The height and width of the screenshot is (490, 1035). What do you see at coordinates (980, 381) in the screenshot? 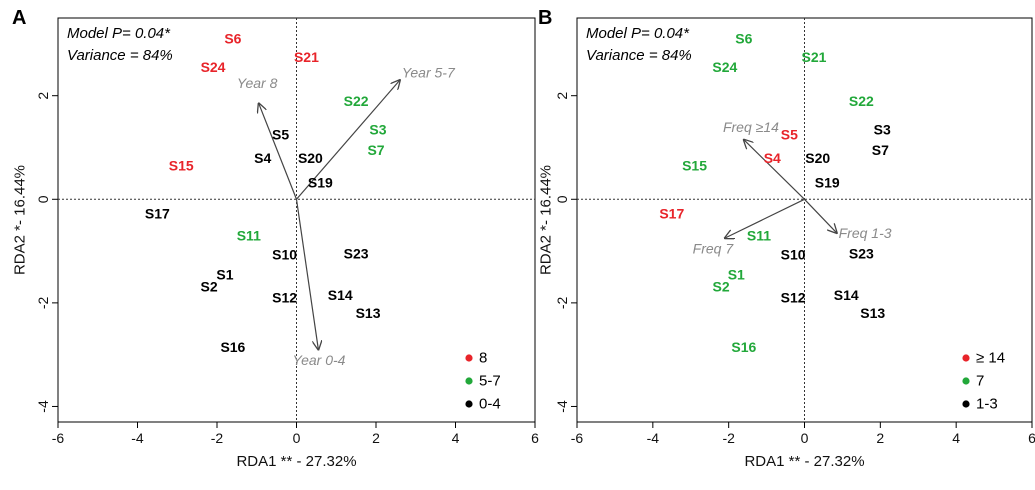
I see `legend-label: 7` at bounding box center [980, 381].